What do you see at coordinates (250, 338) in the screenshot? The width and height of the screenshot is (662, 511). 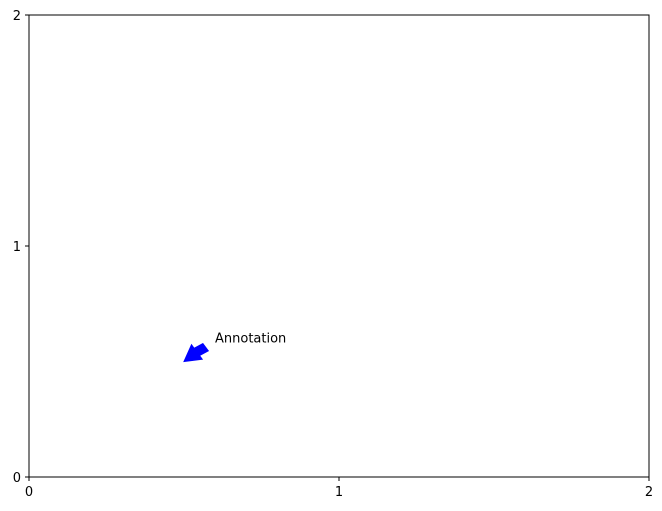 I see `annotation-label: Annotation` at bounding box center [250, 338].